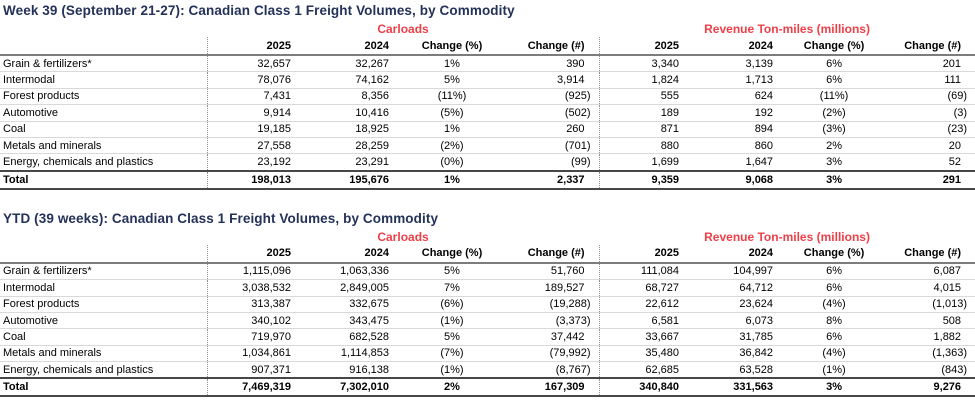 This screenshot has width=975, height=407. I want to click on value-cell: 3,038,532, so click(255, 288).